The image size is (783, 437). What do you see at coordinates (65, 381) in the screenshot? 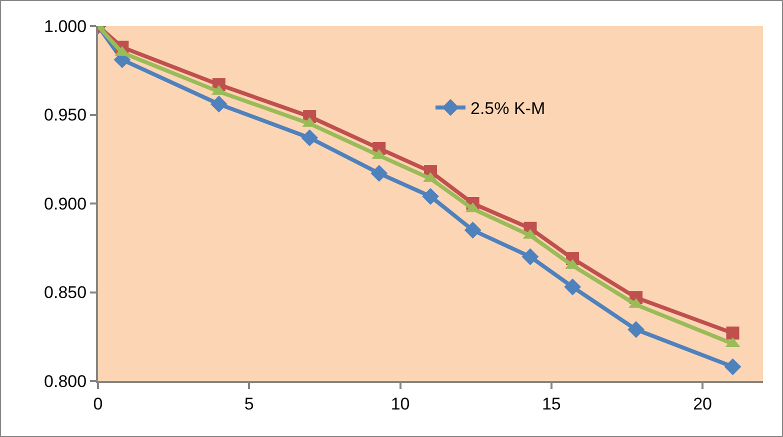
I see `y-tick-label: 0.800` at bounding box center [65, 381].